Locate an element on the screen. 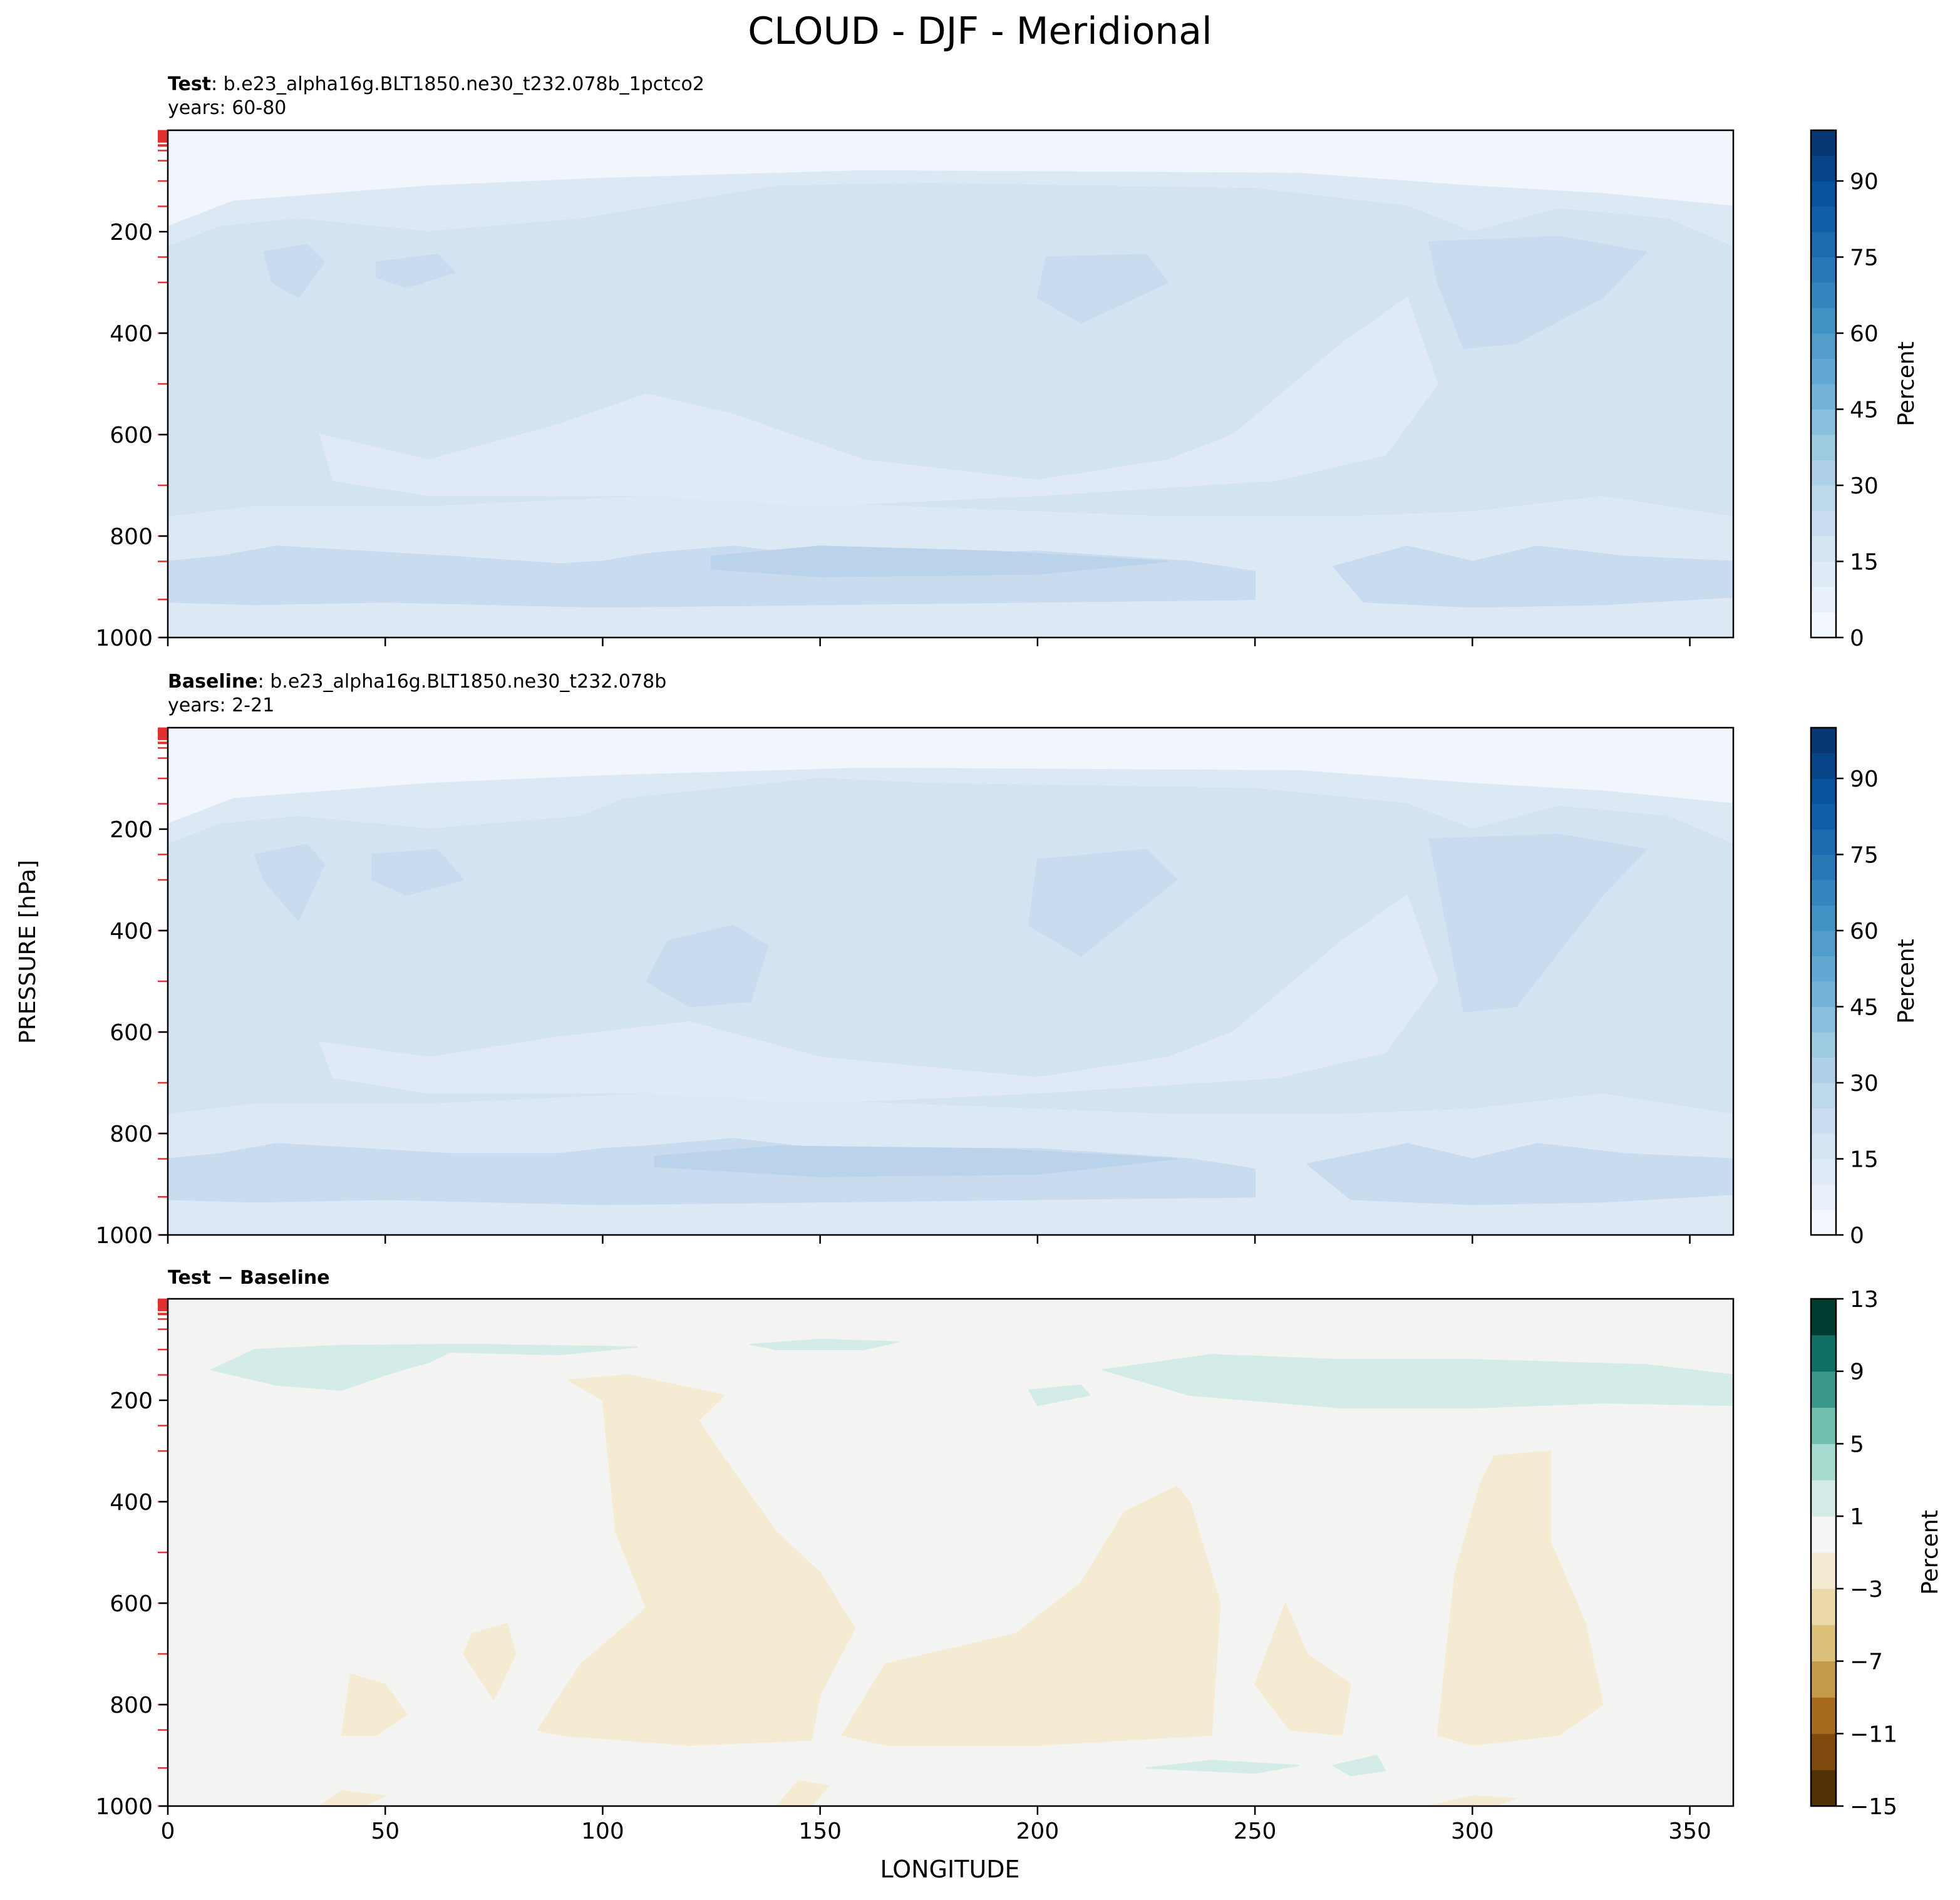  contour-negative-mid is located at coordinates (1031, 1615).